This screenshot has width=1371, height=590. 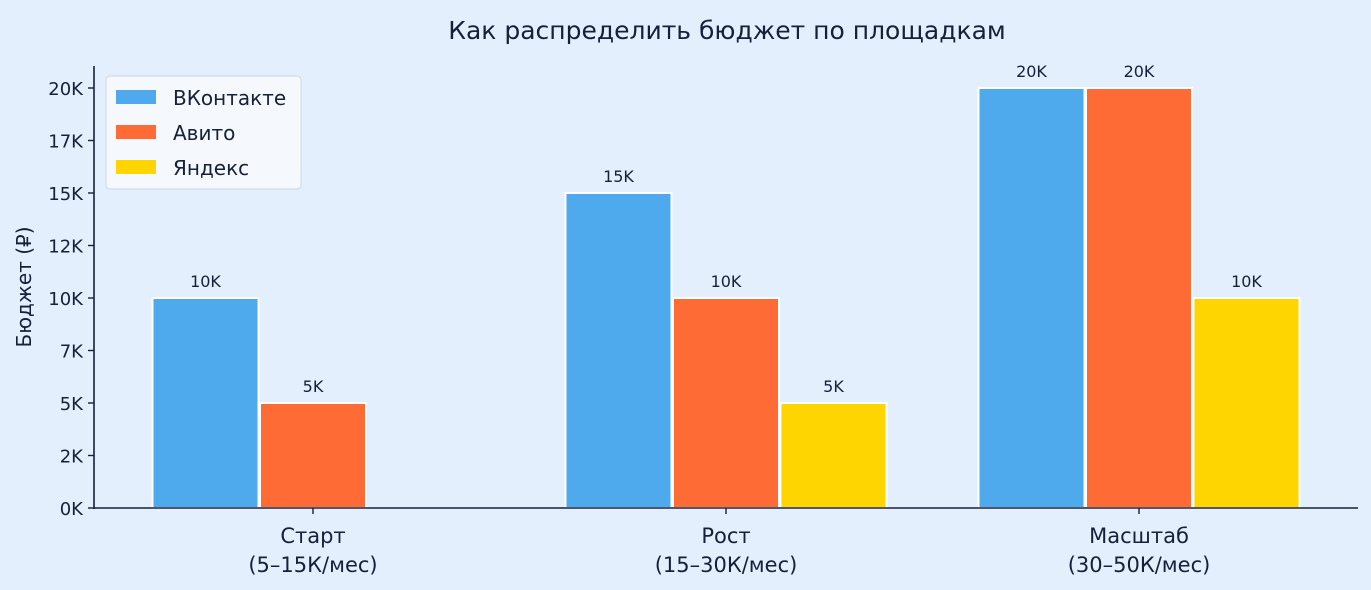 What do you see at coordinates (1139, 536) in the screenshot?
I see `x-tick-label: Масштаб` at bounding box center [1139, 536].